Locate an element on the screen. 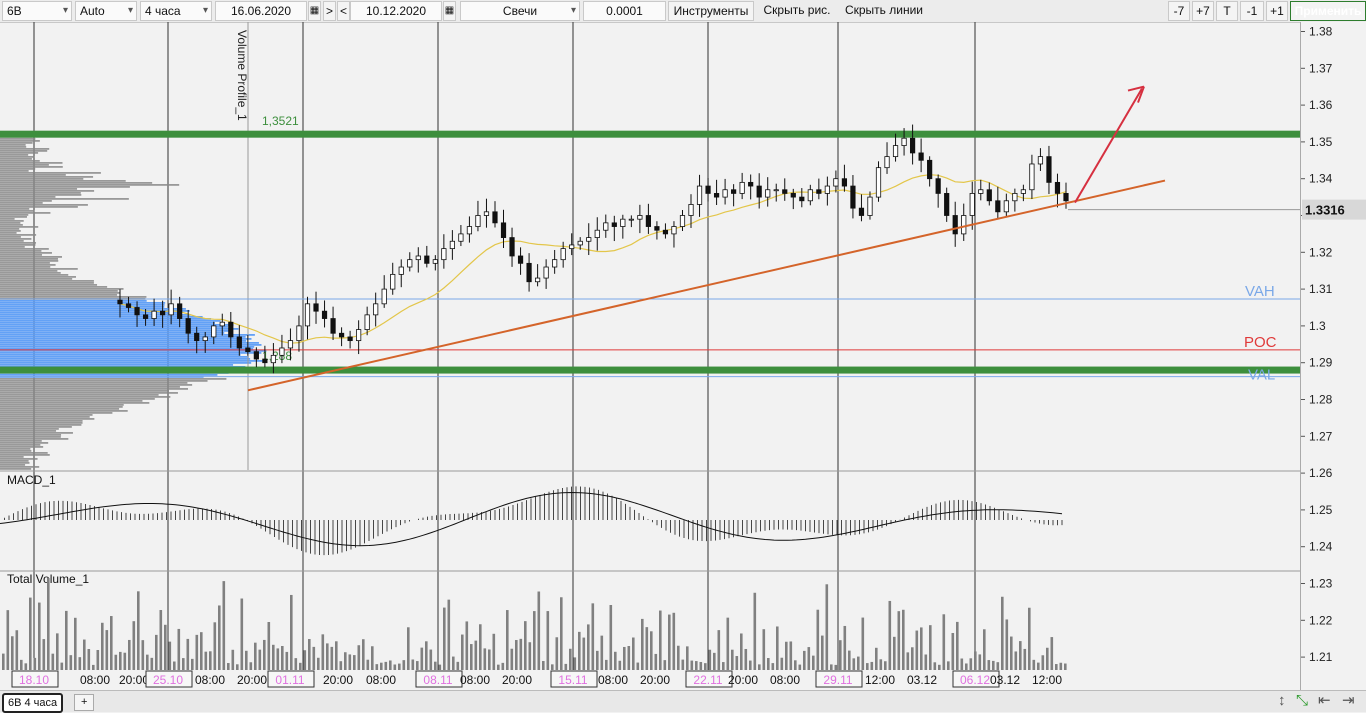 This screenshot has width=1366, height=713. tab-6b-4h: 6B 4 часа is located at coordinates (33, 703).